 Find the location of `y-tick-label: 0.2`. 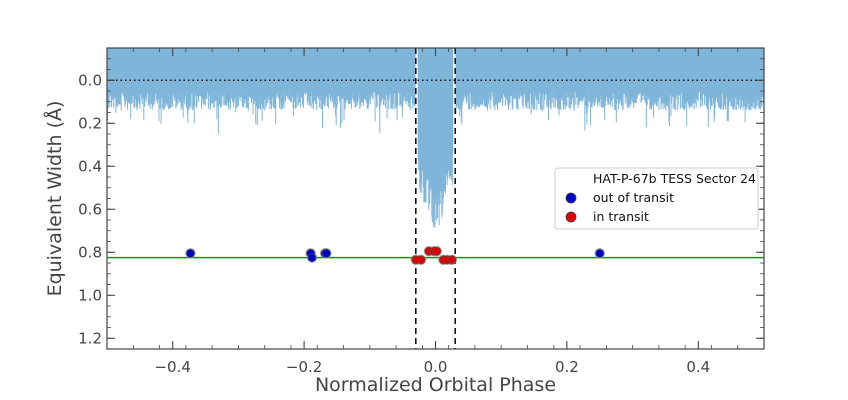

y-tick-label: 0.2 is located at coordinates (90, 123).